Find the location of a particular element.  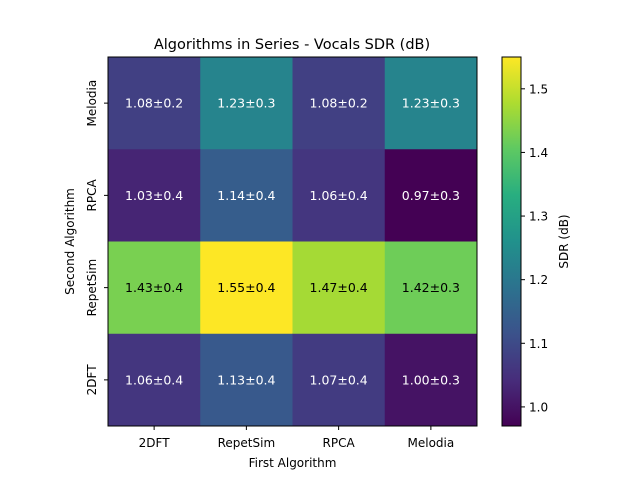

y-axis-ticks: Melodia RPCA RepetSim 2DFT is located at coordinates (96, 238).